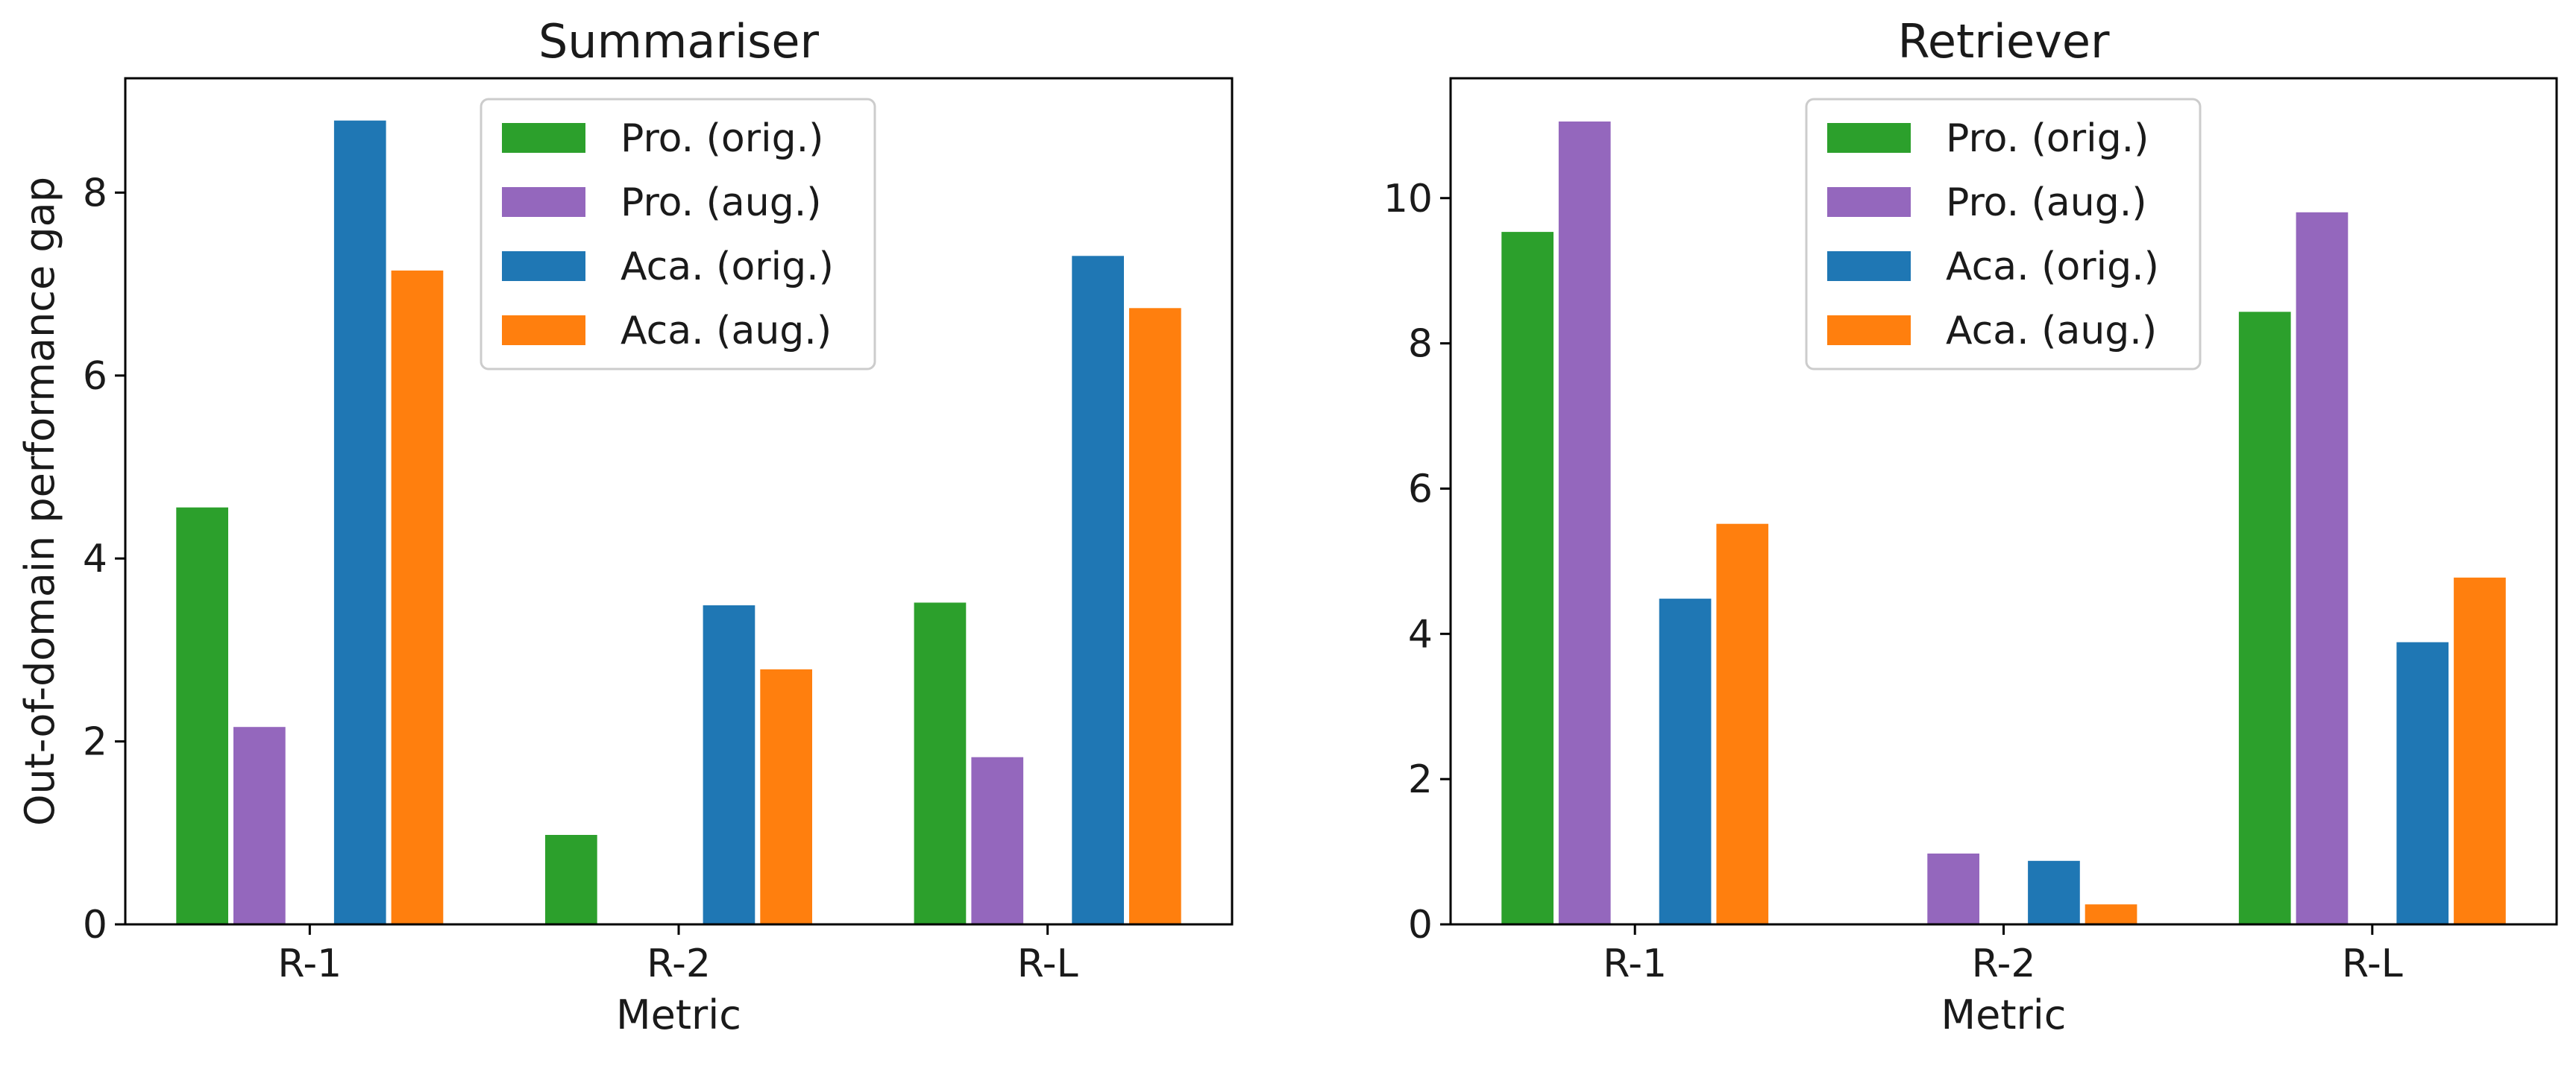  I want to click on y-tick-label: 10, so click(1408, 199).